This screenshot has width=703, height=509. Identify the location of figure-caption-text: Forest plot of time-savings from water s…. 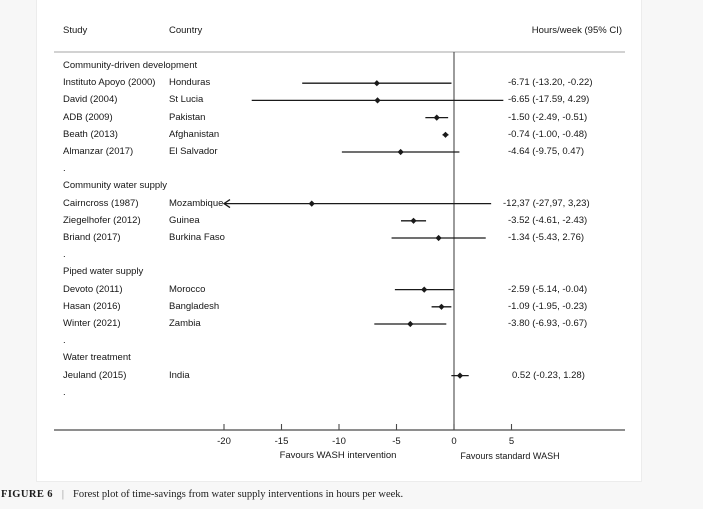
(238, 494).